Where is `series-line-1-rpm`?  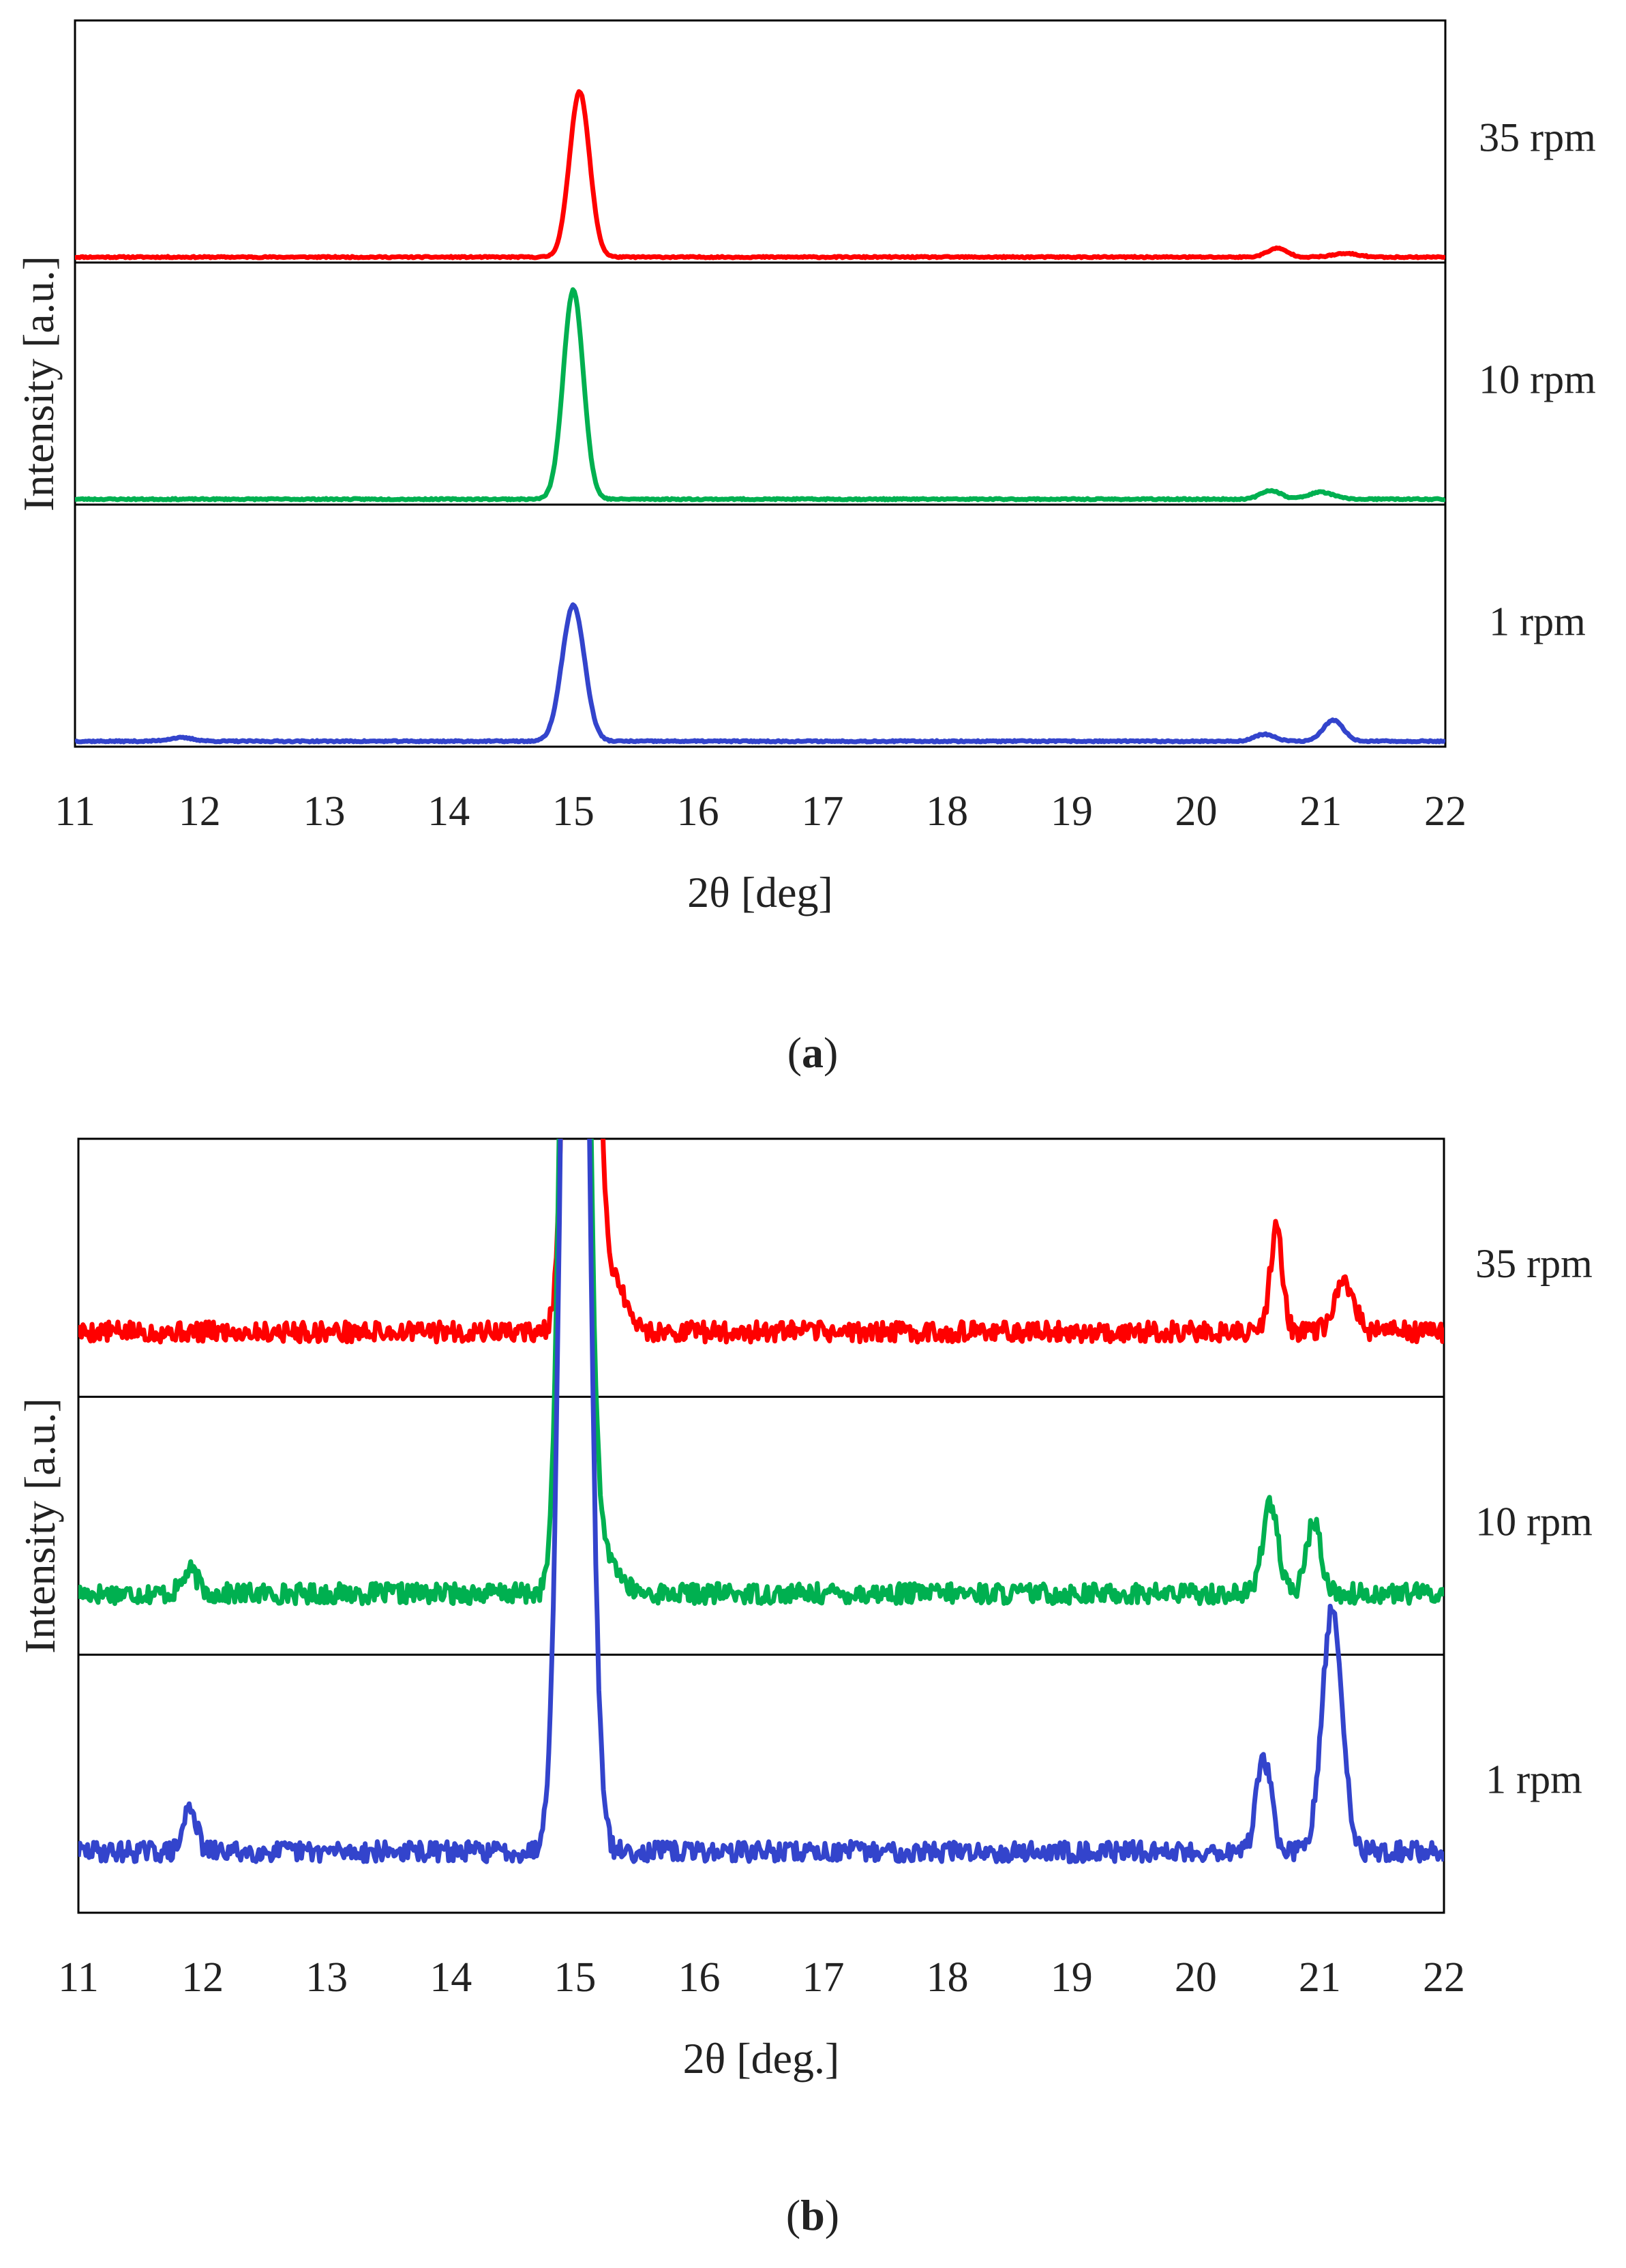 series-line-1-rpm is located at coordinates (760, 673).